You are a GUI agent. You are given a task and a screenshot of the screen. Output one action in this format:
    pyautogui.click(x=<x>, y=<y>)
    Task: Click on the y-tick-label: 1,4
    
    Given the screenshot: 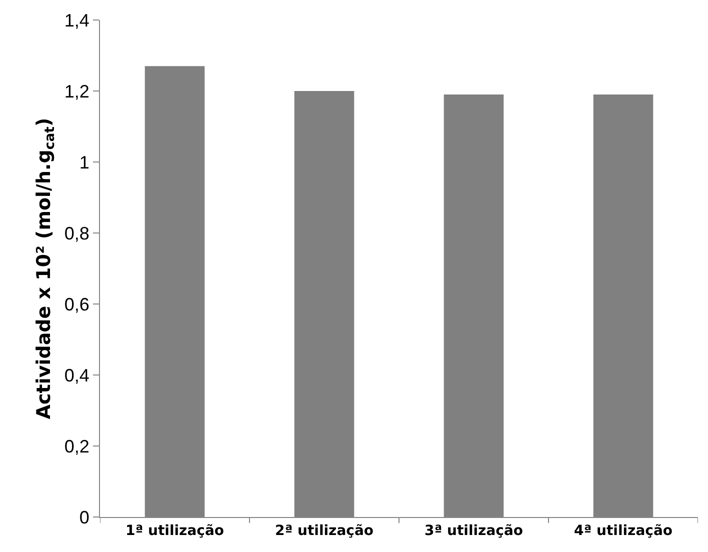 What is the action you would take?
    pyautogui.click(x=77, y=20)
    